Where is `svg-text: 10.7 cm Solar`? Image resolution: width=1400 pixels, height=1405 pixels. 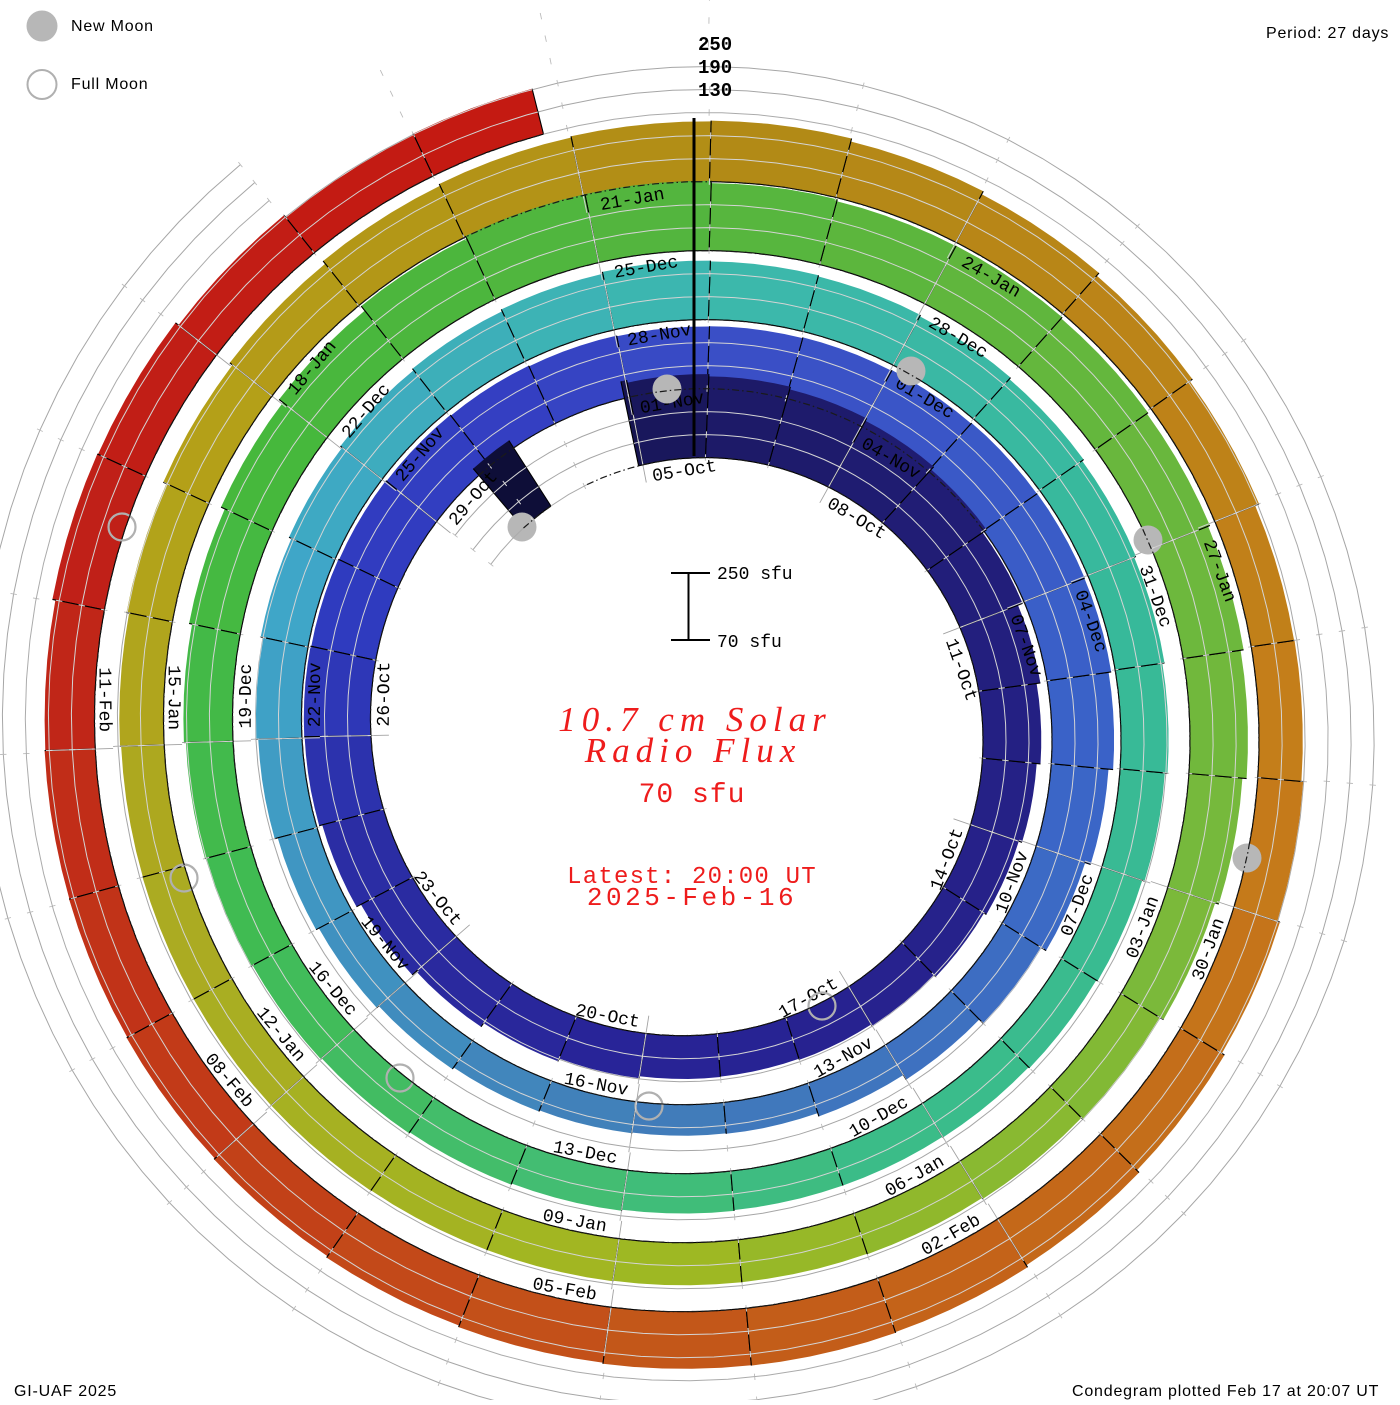
svg-text: 10.7 cm Solar is located at coordinates (694, 719).